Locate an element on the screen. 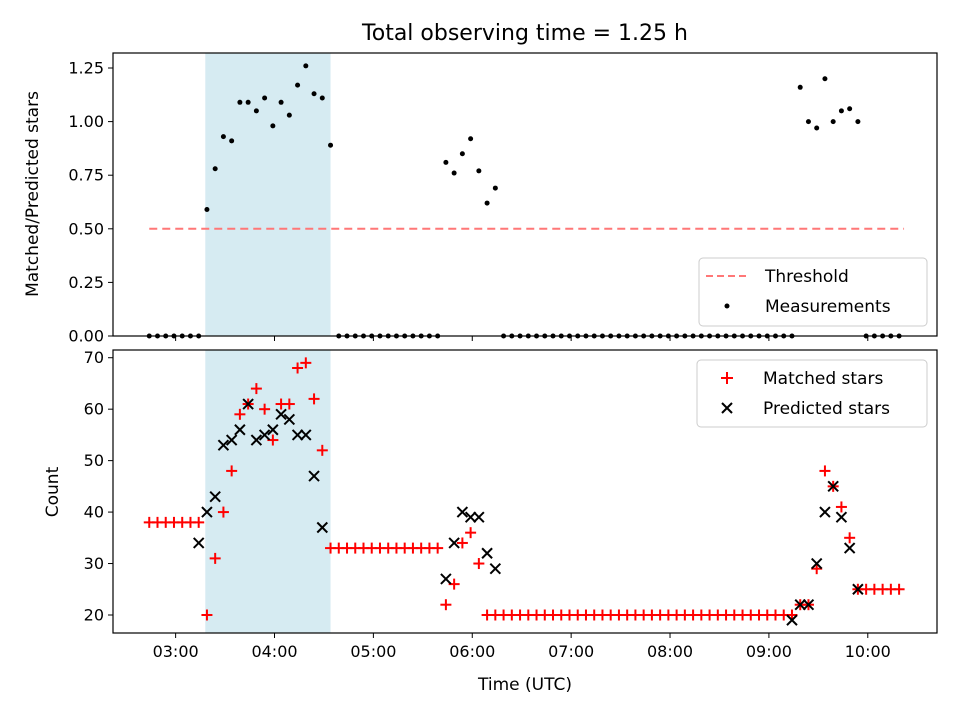  top-y-axis-label: Matched/Predicted stars is located at coordinates (33, 194).